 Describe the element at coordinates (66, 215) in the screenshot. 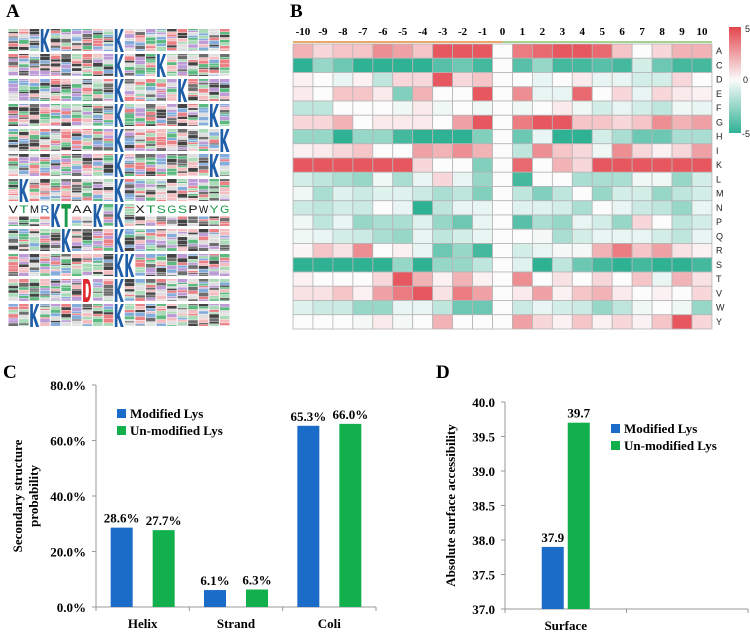

I see `logo-letter-T` at that location.